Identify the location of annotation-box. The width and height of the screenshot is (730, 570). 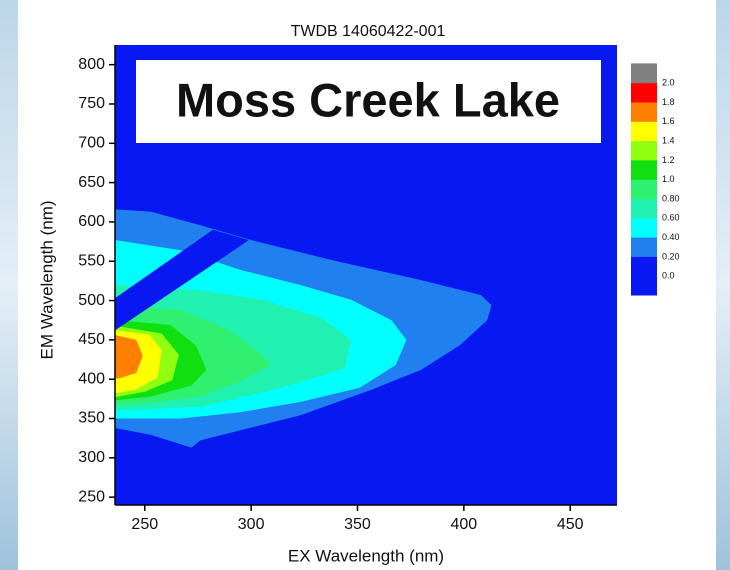
(368, 101).